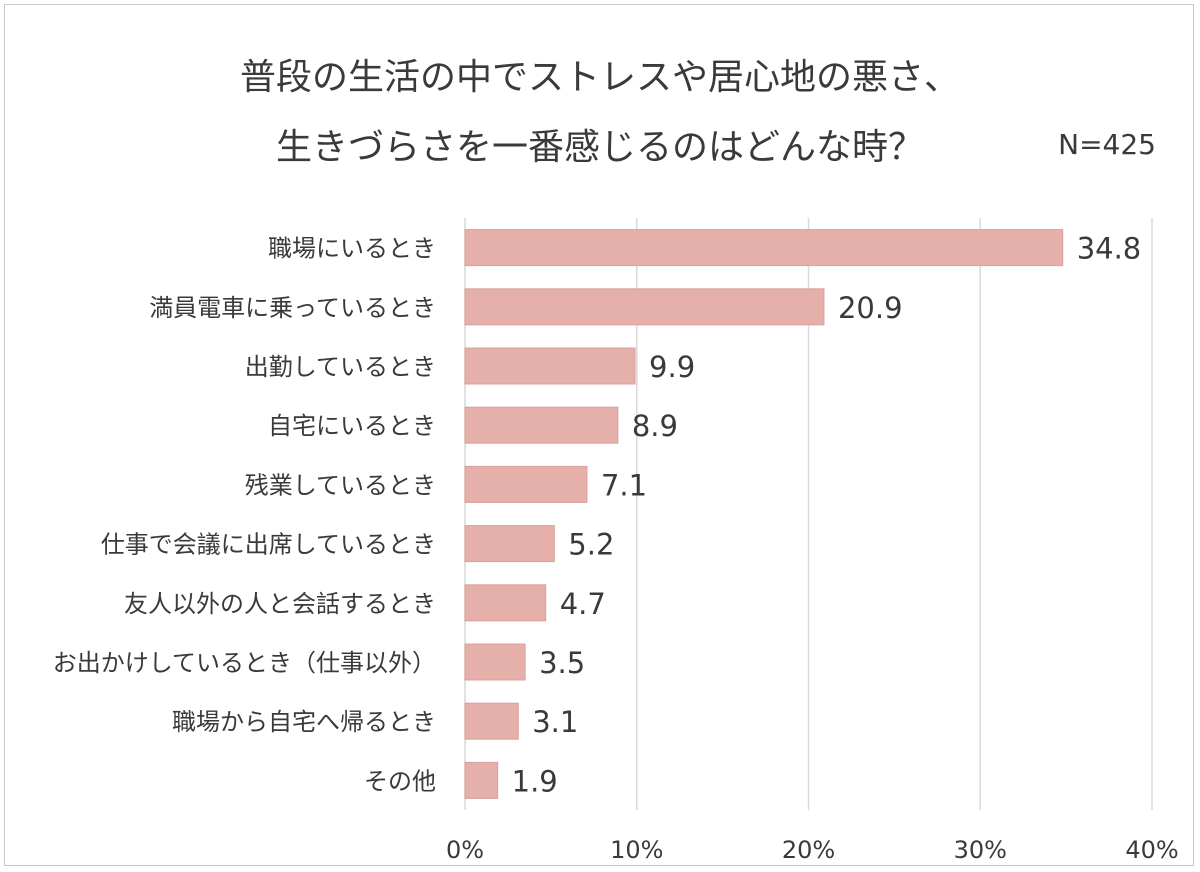 This screenshot has height=872, width=1200. I want to click on category-label: お出かけしているとき（仕事以外）, so click(244, 663).